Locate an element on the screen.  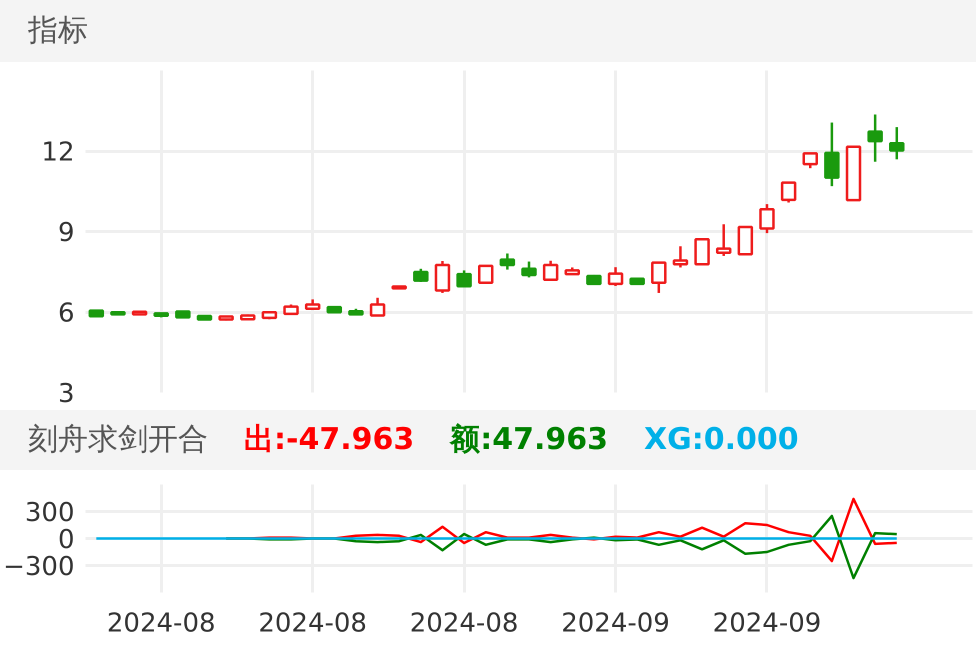
y-tick-label: 300 is located at coordinates (49, 513).